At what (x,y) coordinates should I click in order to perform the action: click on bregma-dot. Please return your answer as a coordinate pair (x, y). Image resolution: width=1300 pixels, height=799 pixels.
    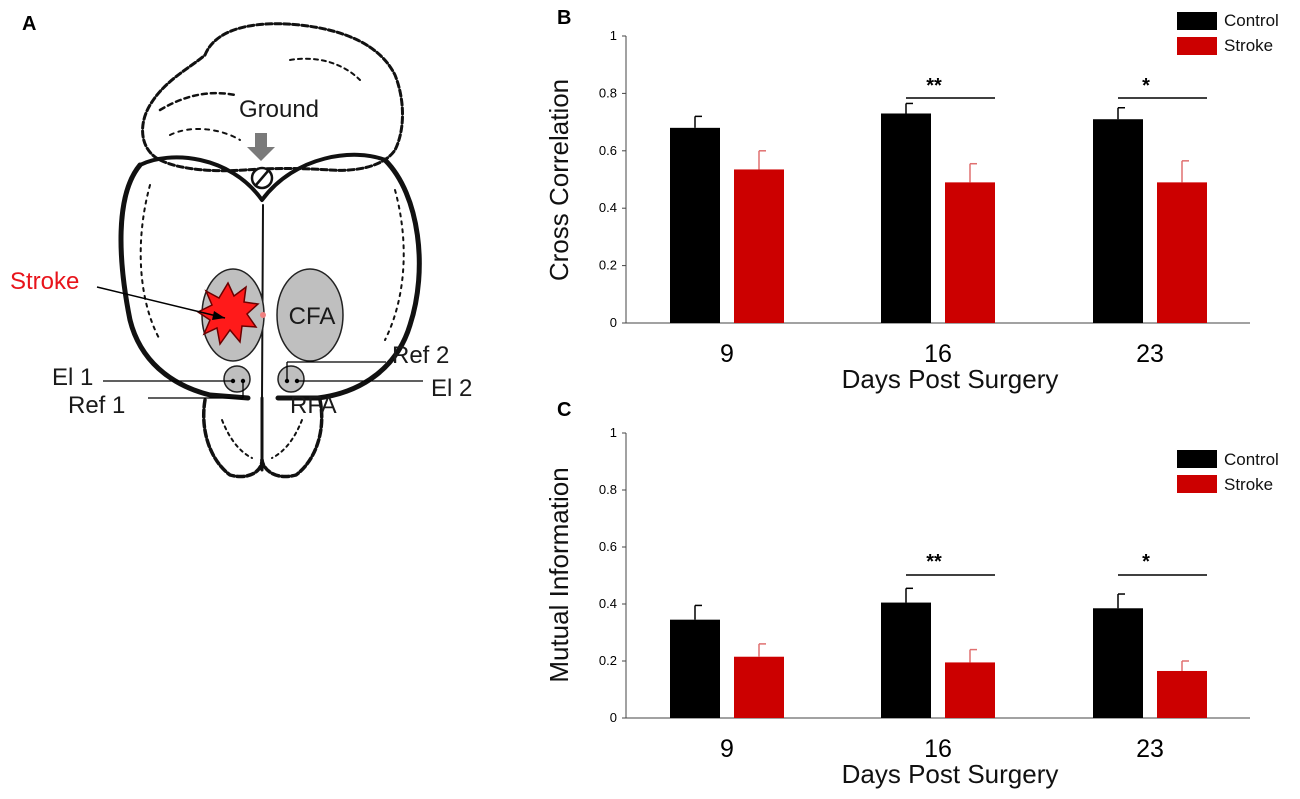
    Looking at the image, I should click on (263, 315).